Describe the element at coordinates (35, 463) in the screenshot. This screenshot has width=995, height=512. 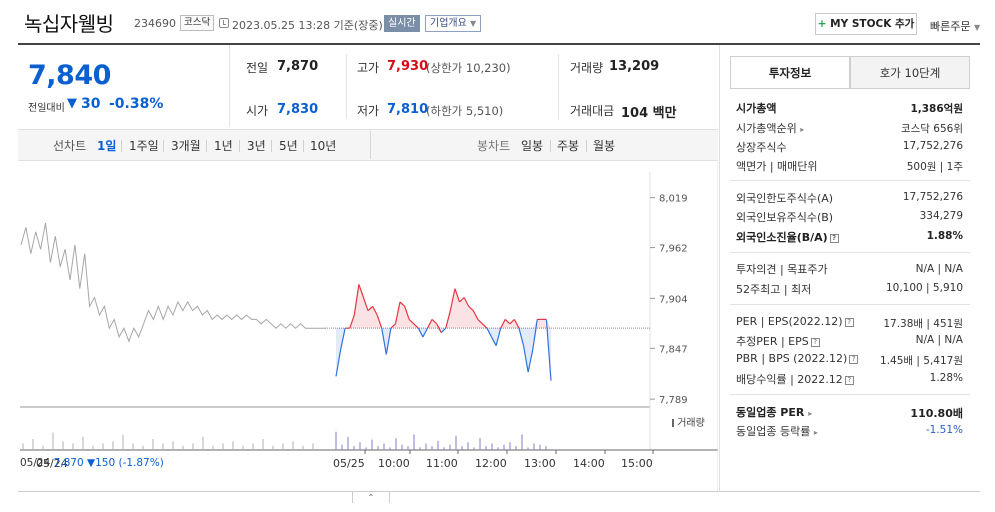
I see `prev-day-date: 05/24` at that location.